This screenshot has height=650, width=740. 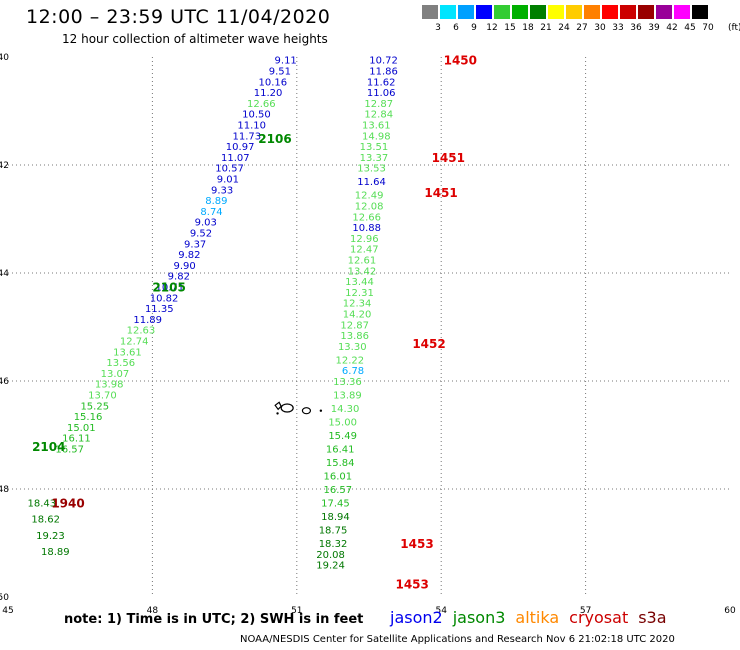 I want to click on y-tick-label: -40, so click(x=4, y=58).